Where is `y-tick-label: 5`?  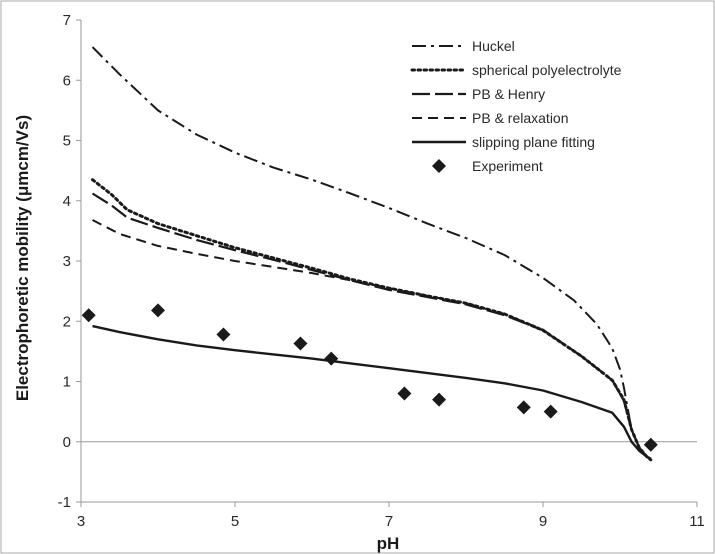 y-tick-label: 5 is located at coordinates (67, 141).